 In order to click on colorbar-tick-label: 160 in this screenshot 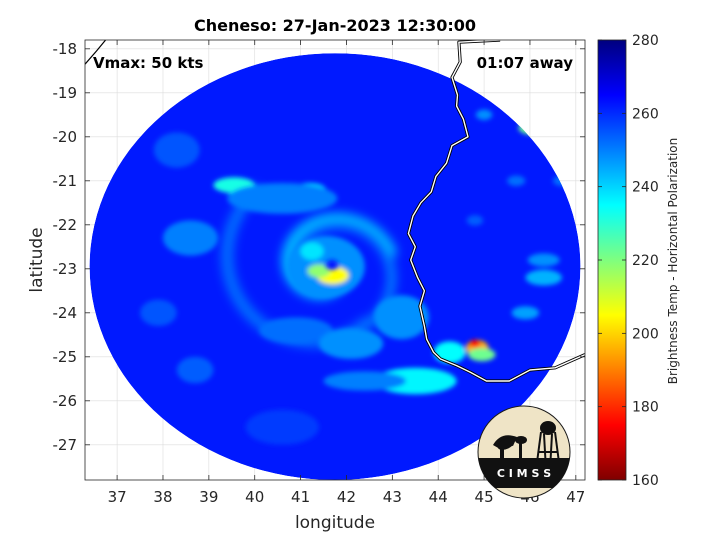, I will do `click(645, 481)`.